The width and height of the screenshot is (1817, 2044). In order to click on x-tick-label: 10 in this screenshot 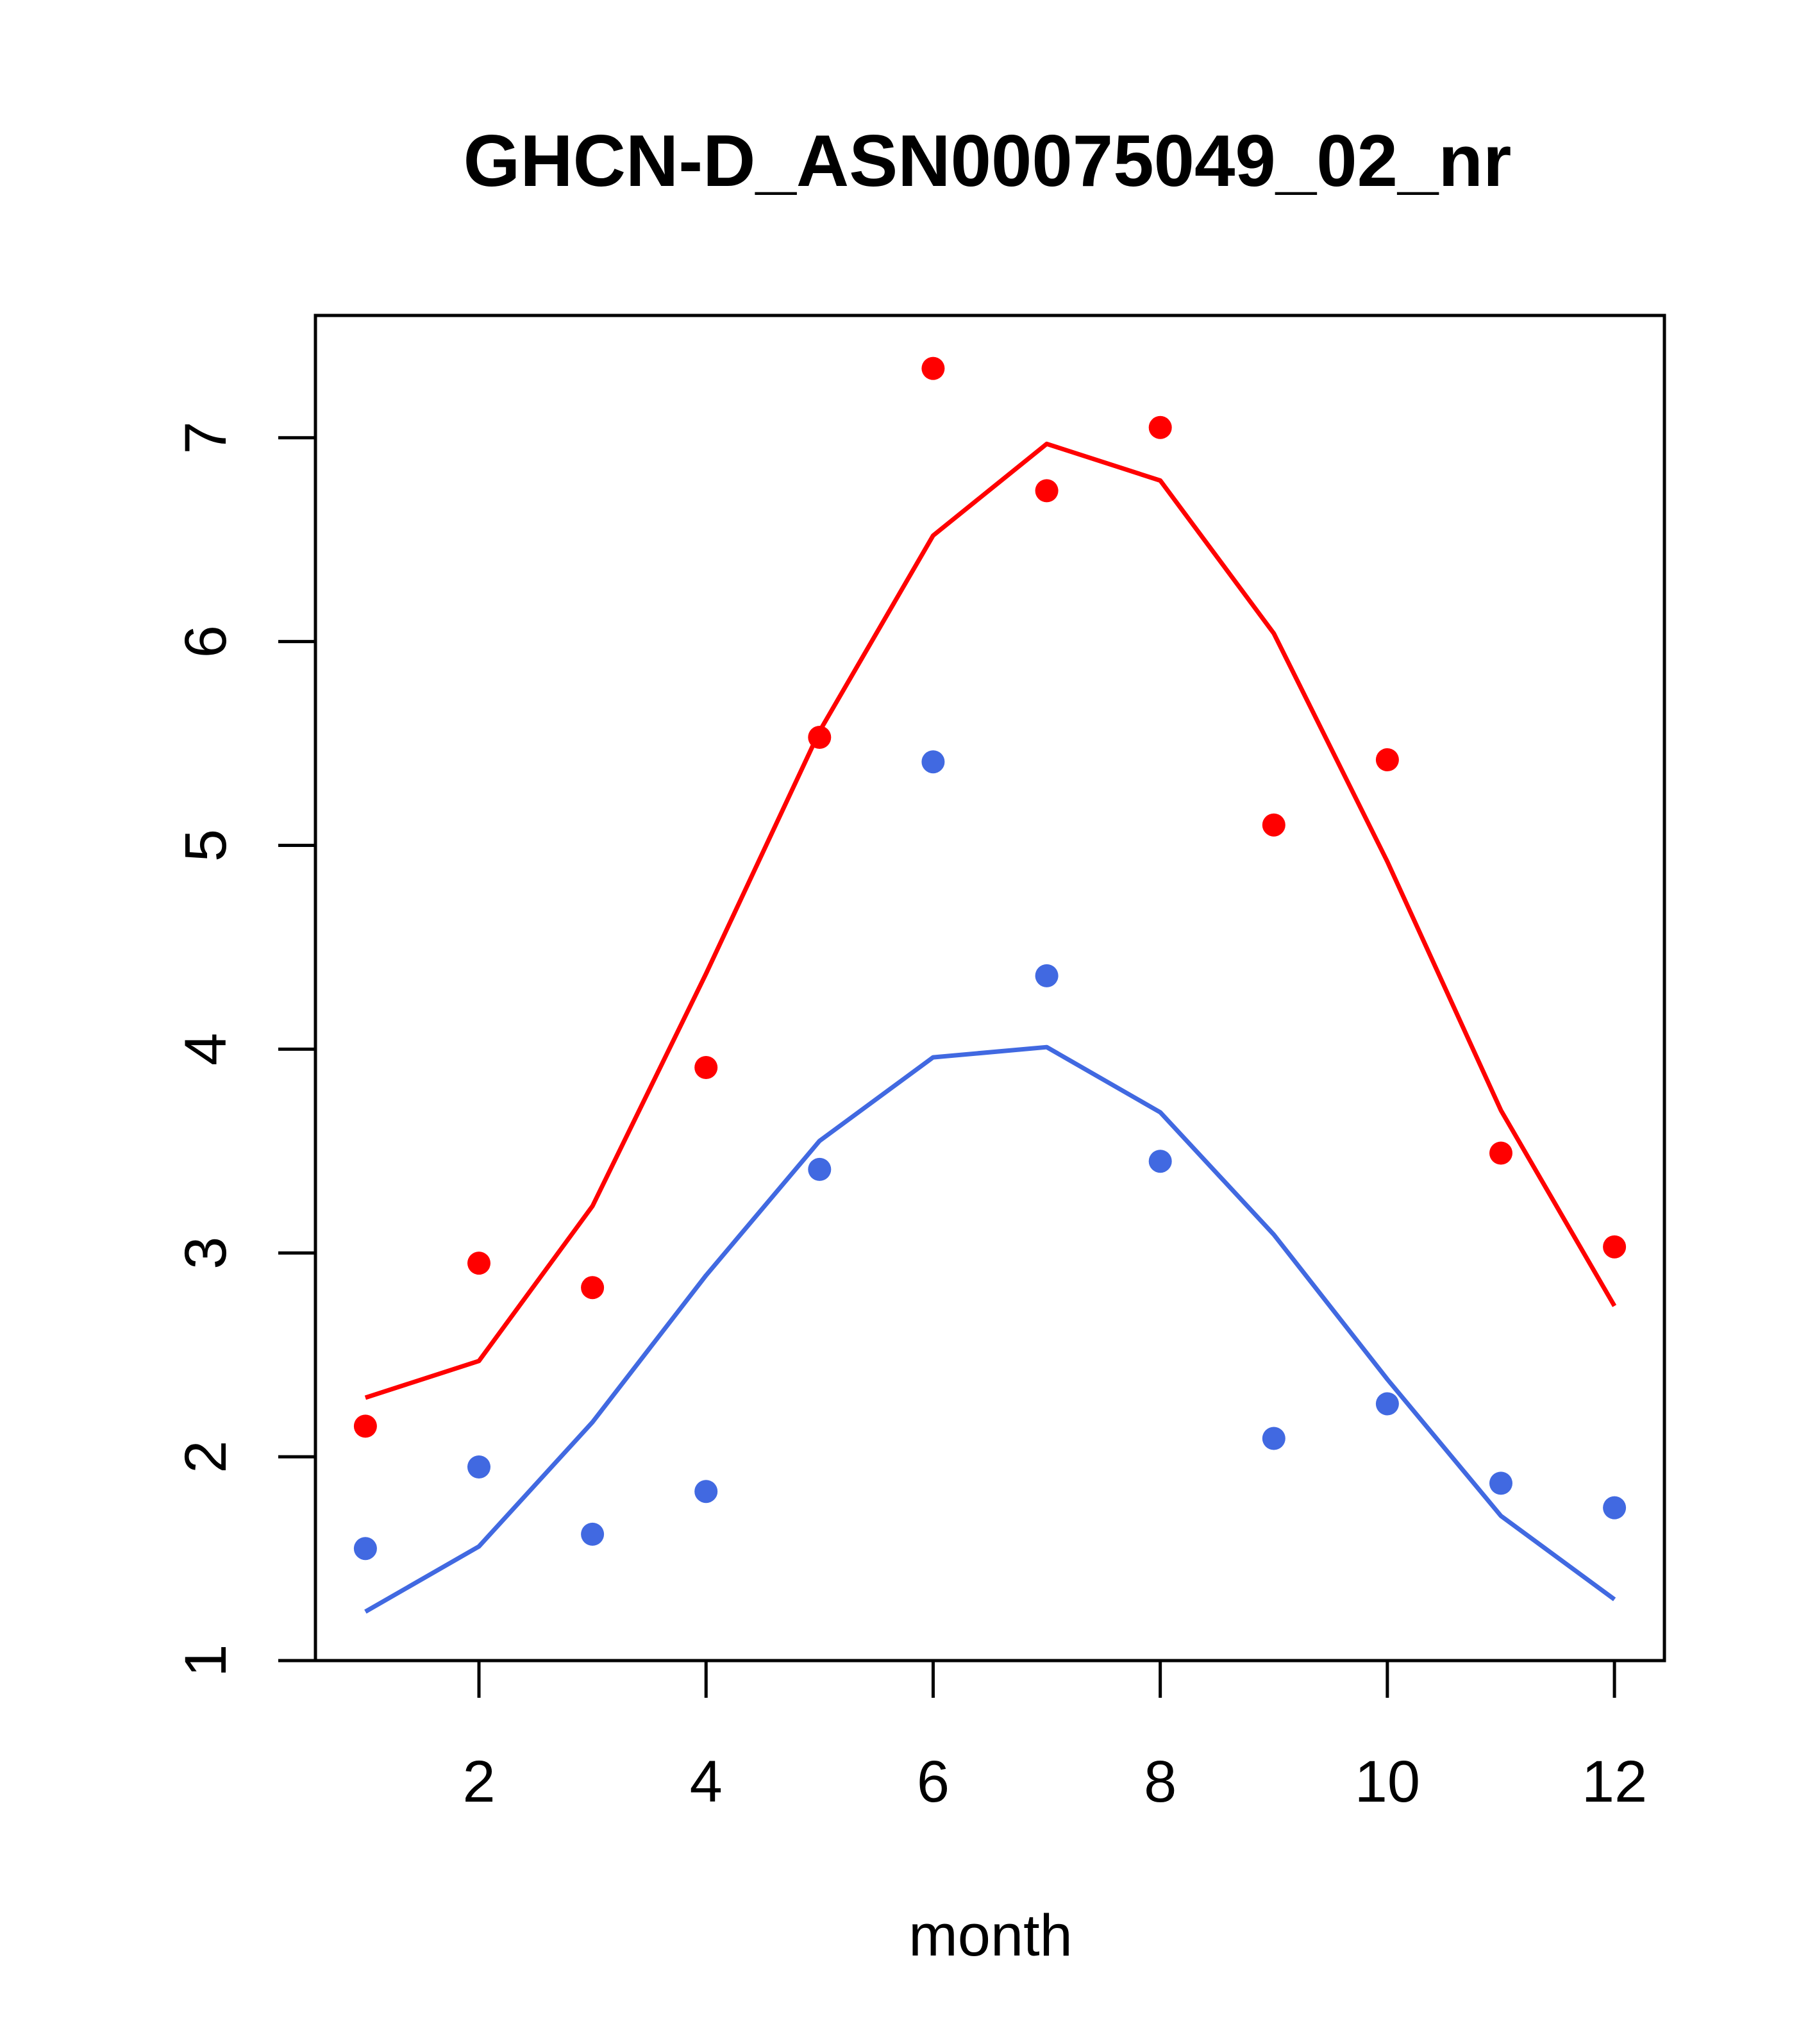, I will do `click(1388, 1781)`.